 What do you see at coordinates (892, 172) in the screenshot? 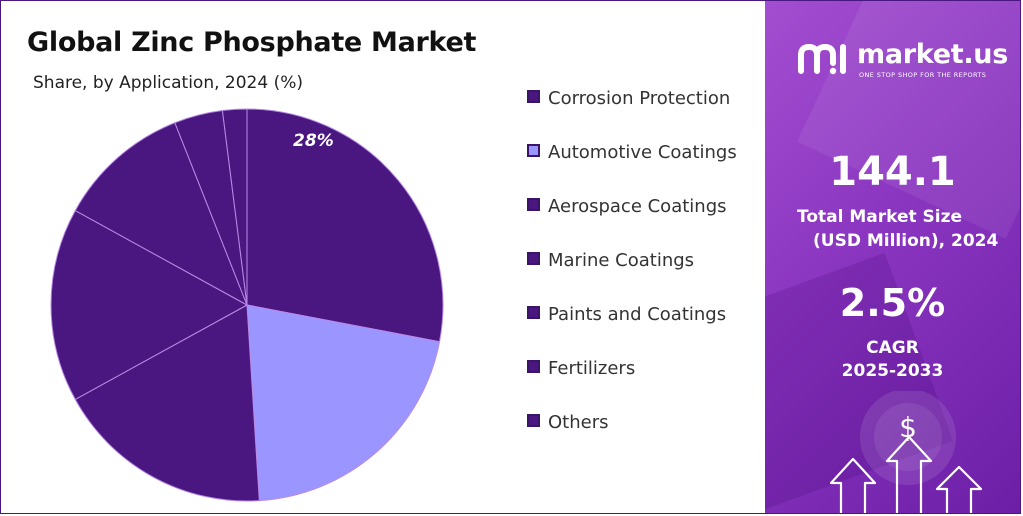
I see `market-size-value: 144.1` at bounding box center [892, 172].